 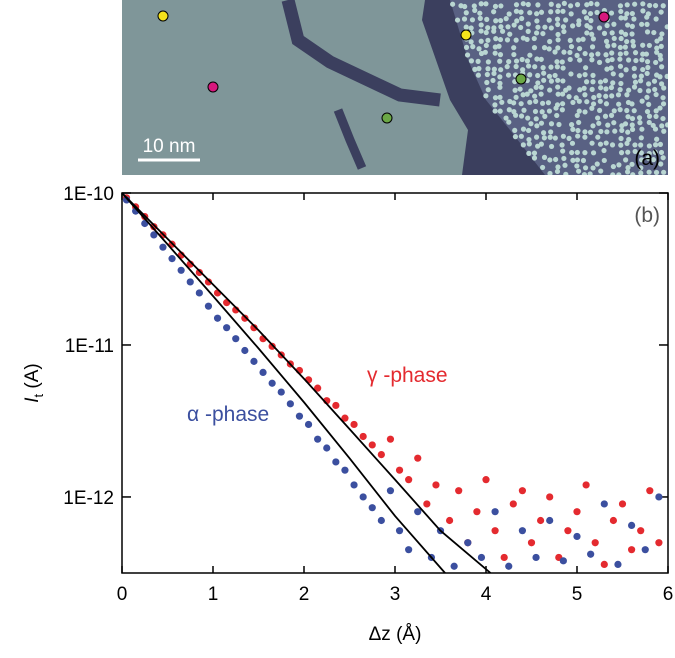 What do you see at coordinates (668, 594) in the screenshot?
I see `x-tick-label: 6` at bounding box center [668, 594].